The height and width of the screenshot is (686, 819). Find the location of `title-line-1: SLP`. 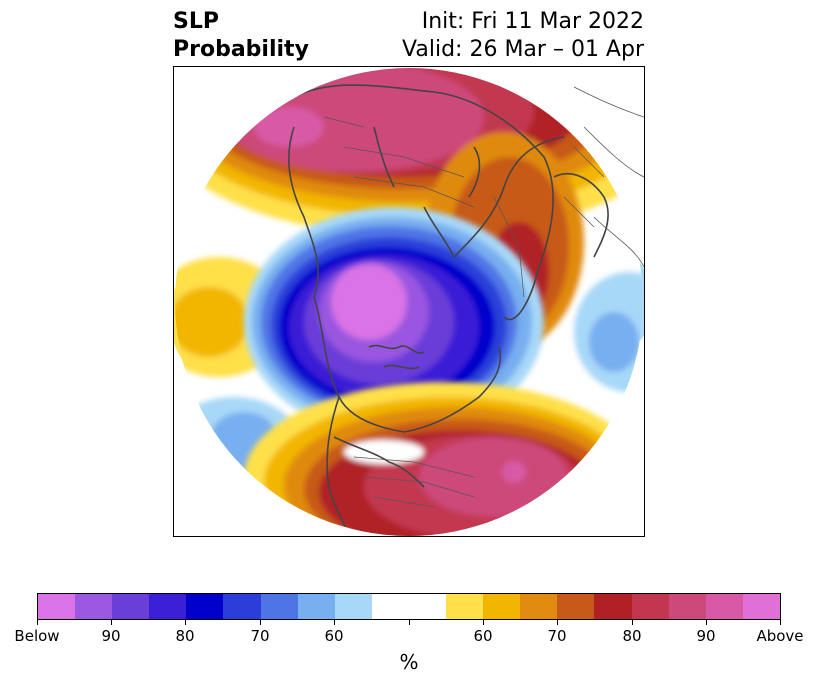

title-line-1: SLP is located at coordinates (196, 21).